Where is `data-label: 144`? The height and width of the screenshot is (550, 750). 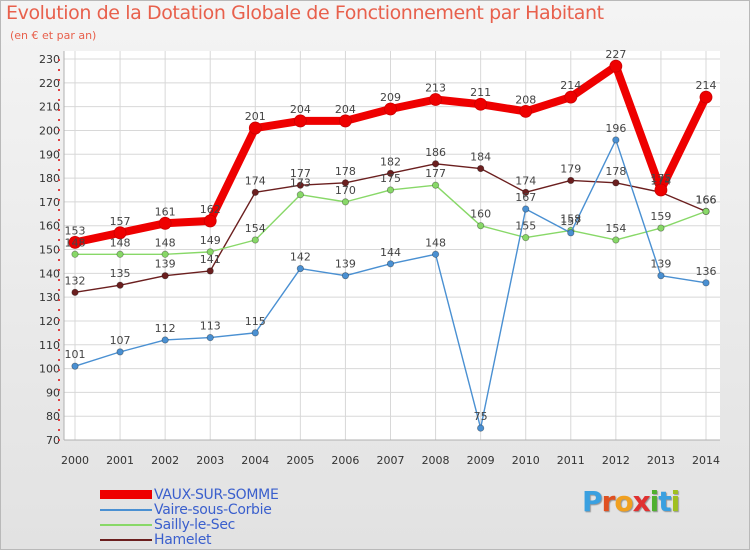 data-label: 144 is located at coordinates (390, 252).